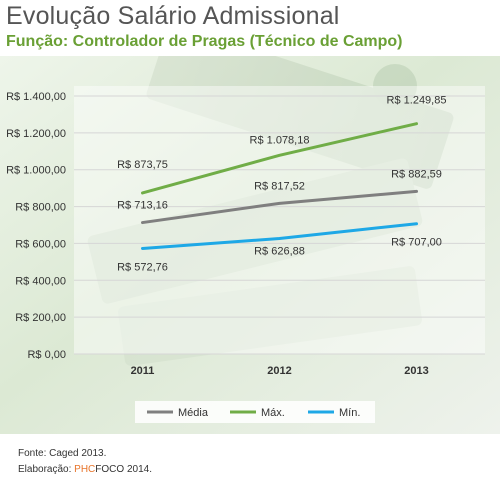 Image resolution: width=500 pixels, height=482 pixels. I want to click on credit-brand-b: FOCO, so click(110, 469).